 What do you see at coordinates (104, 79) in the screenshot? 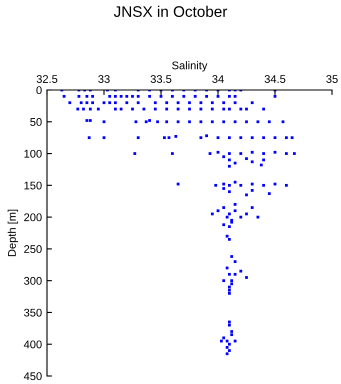
I see `x-tick-label: 33` at bounding box center [104, 79].